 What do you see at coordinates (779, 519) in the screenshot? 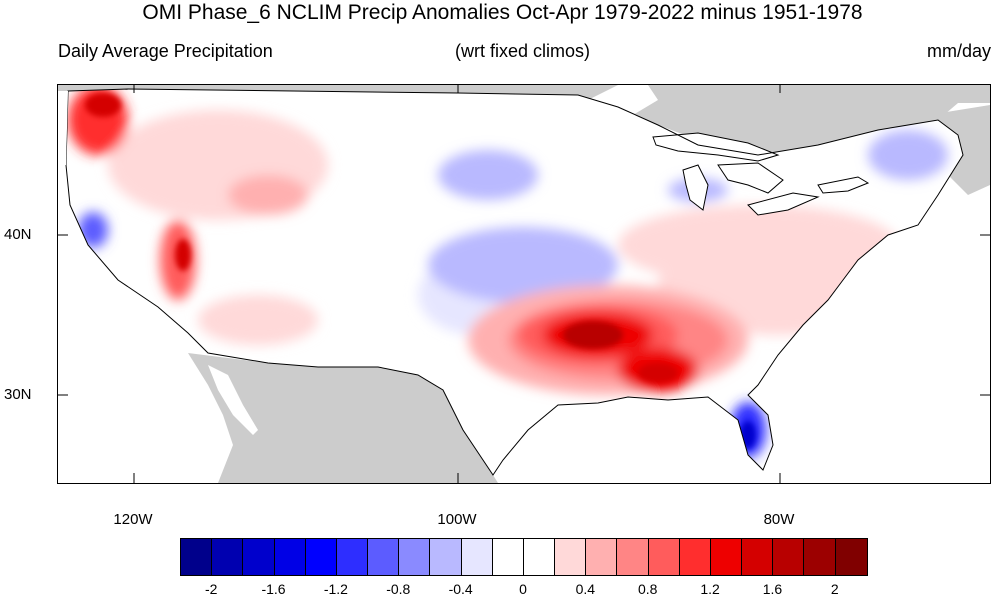
I see `lon-label-80w: 80W` at bounding box center [779, 519].